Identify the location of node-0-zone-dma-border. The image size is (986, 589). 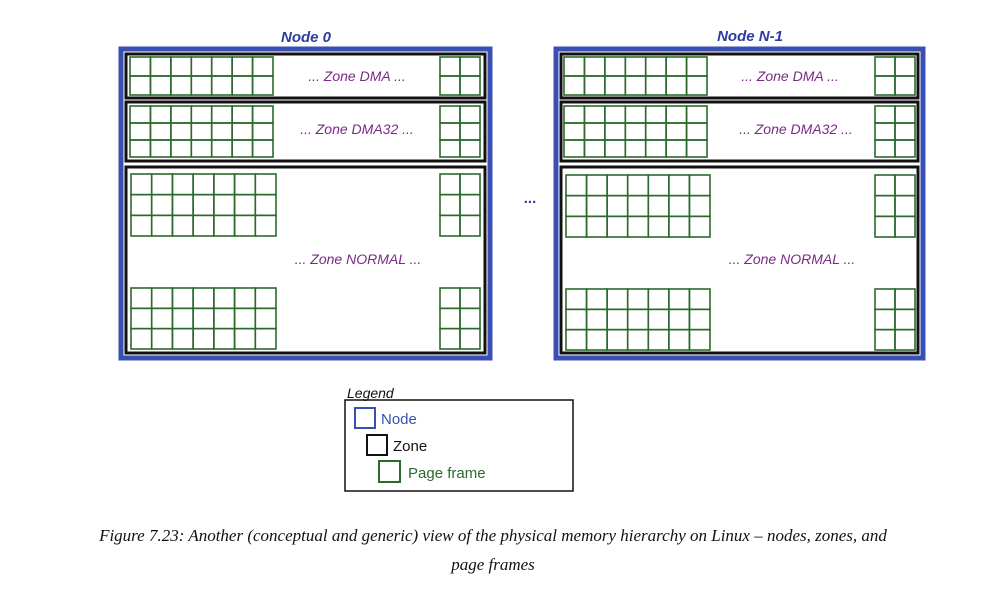
(305, 76).